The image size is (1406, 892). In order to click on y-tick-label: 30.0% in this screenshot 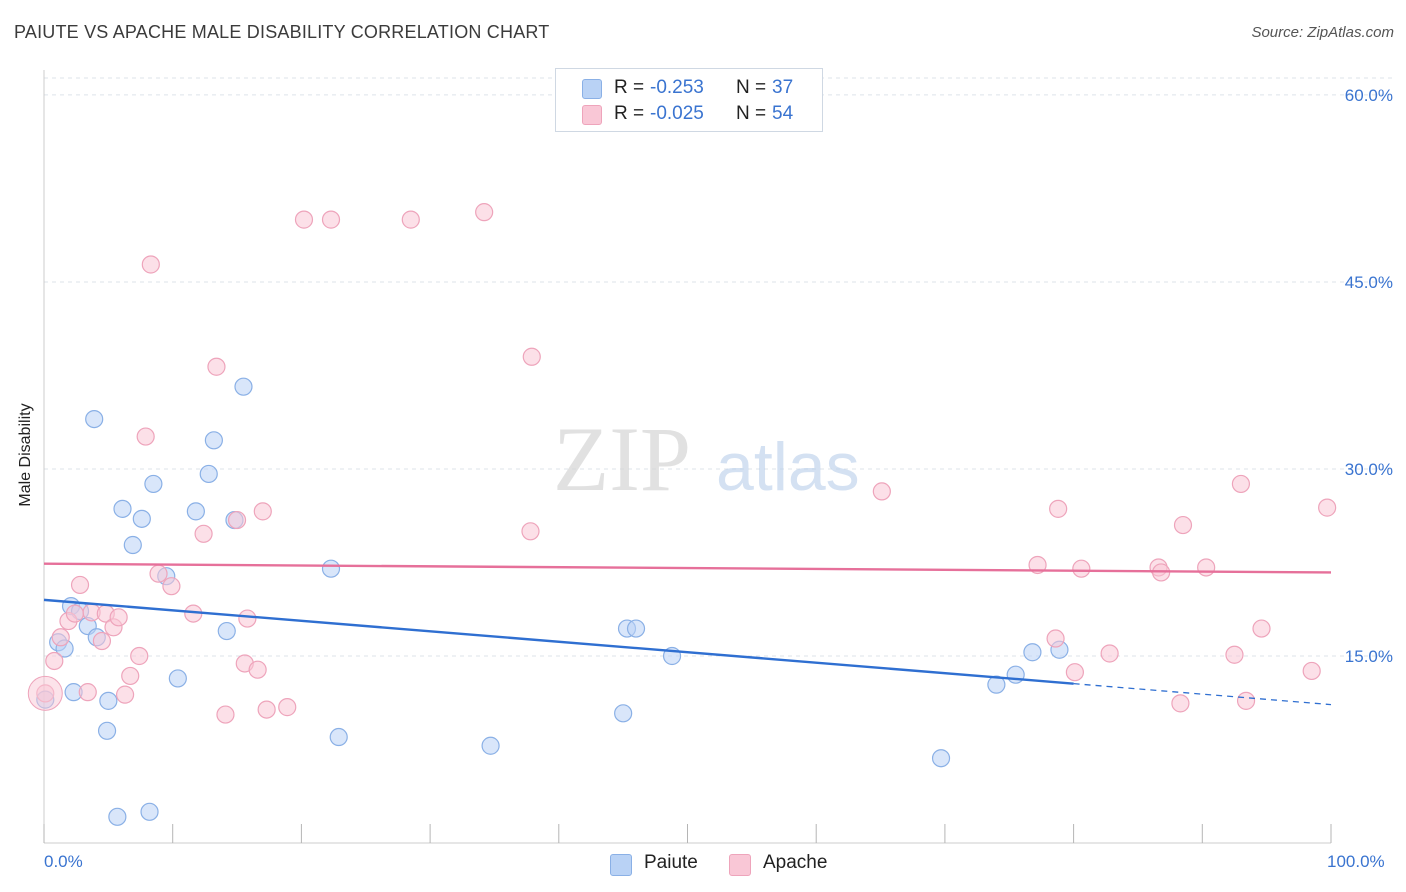, I will do `click(1369, 469)`.